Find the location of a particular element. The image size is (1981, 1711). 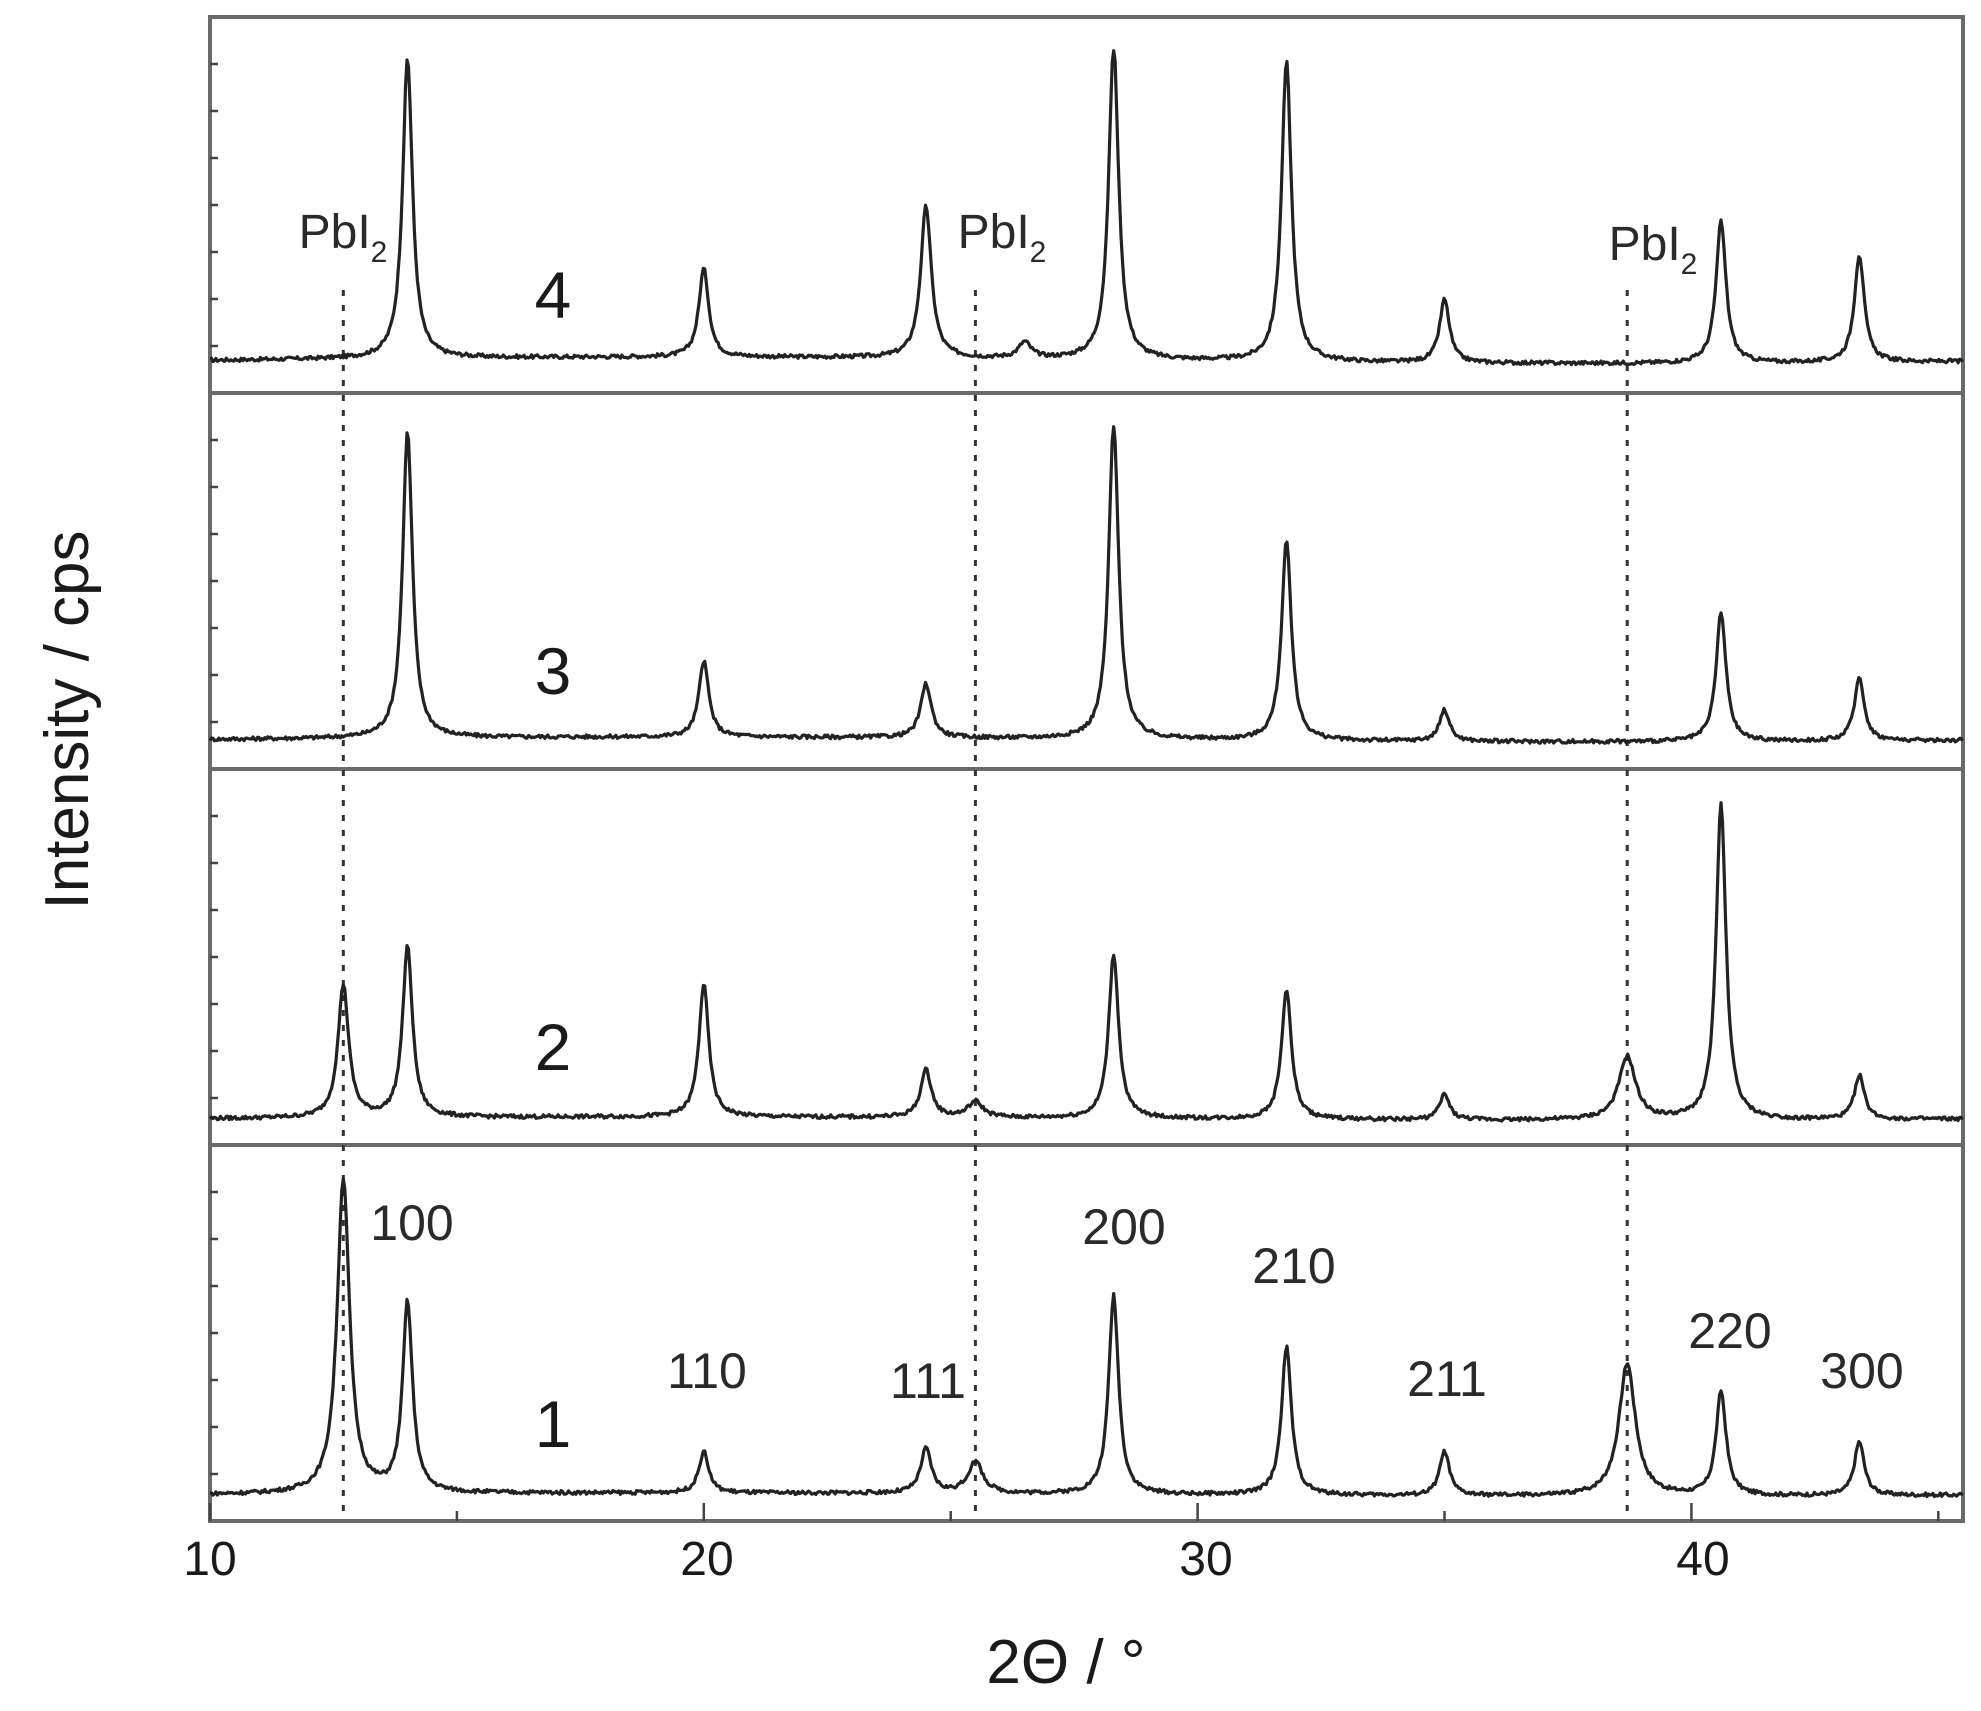

peak-labels: 100 110 111 200 210 211 220 300 is located at coordinates (1136, 1302).